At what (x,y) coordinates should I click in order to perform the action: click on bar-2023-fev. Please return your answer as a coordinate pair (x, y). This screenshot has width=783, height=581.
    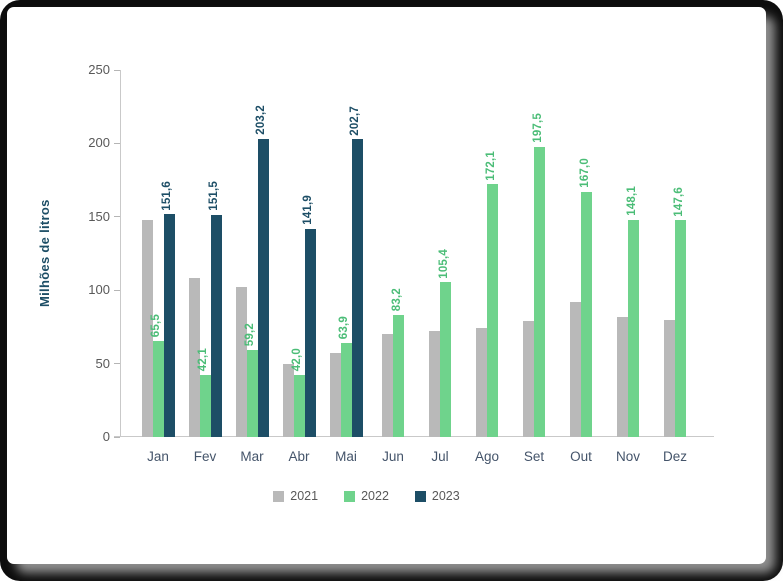
    Looking at the image, I should click on (216, 325).